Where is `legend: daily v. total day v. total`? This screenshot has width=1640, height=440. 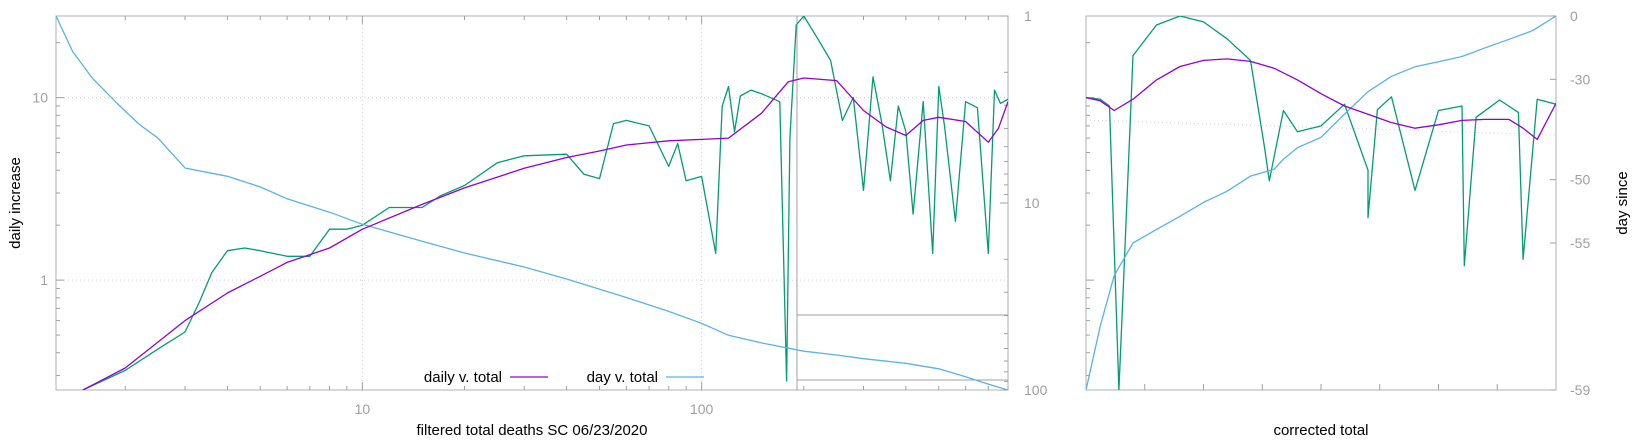 legend: daily v. total day v. total is located at coordinates (564, 377).